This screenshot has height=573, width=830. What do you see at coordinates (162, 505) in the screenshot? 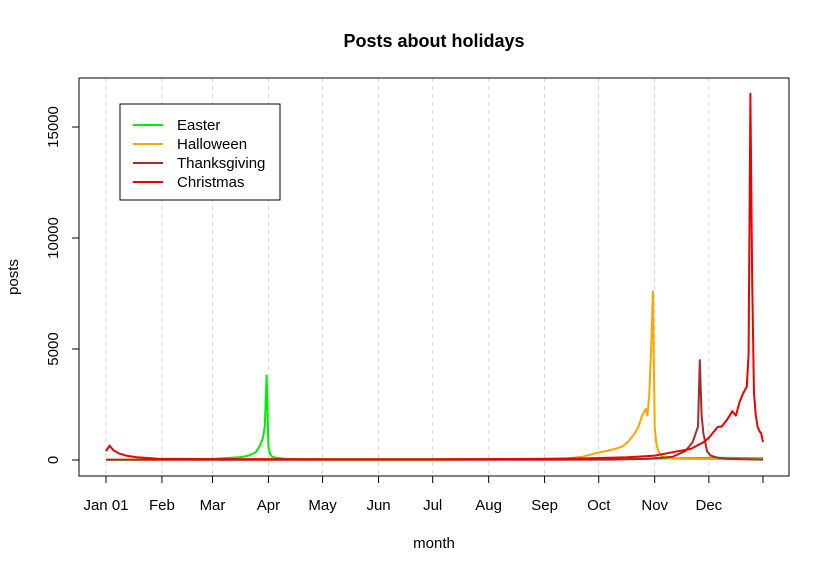
I see `x-tick-label: Feb` at bounding box center [162, 505].